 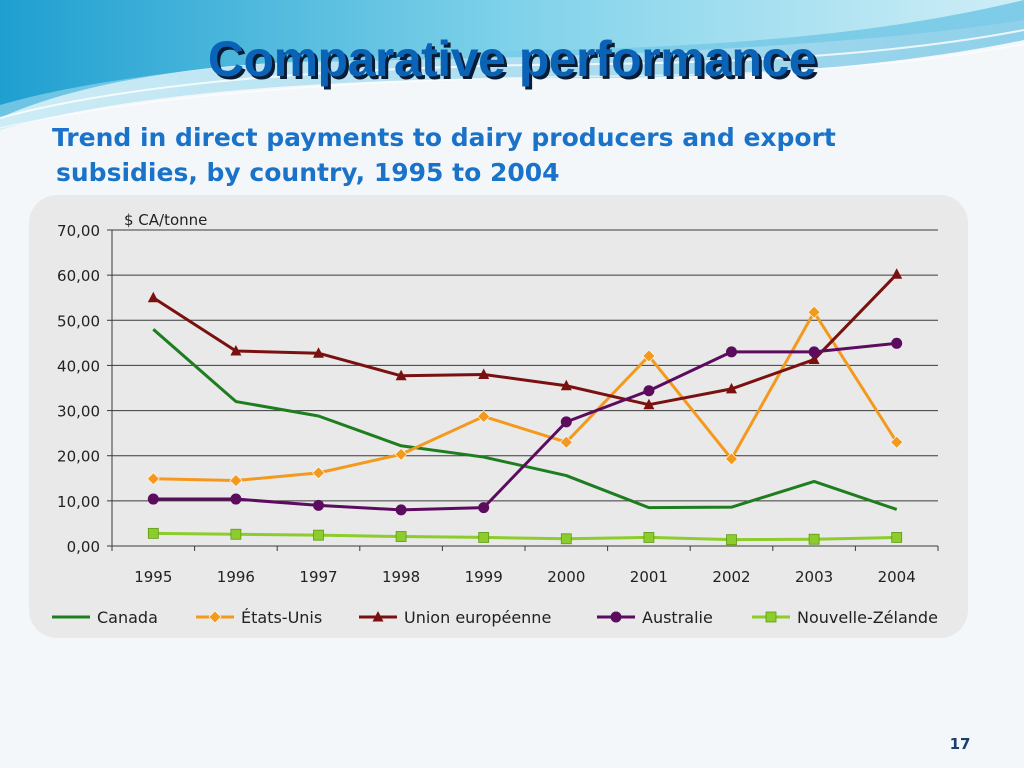 What do you see at coordinates (78, 366) in the screenshot?
I see `y-tick-label: 40,00` at bounding box center [78, 366].